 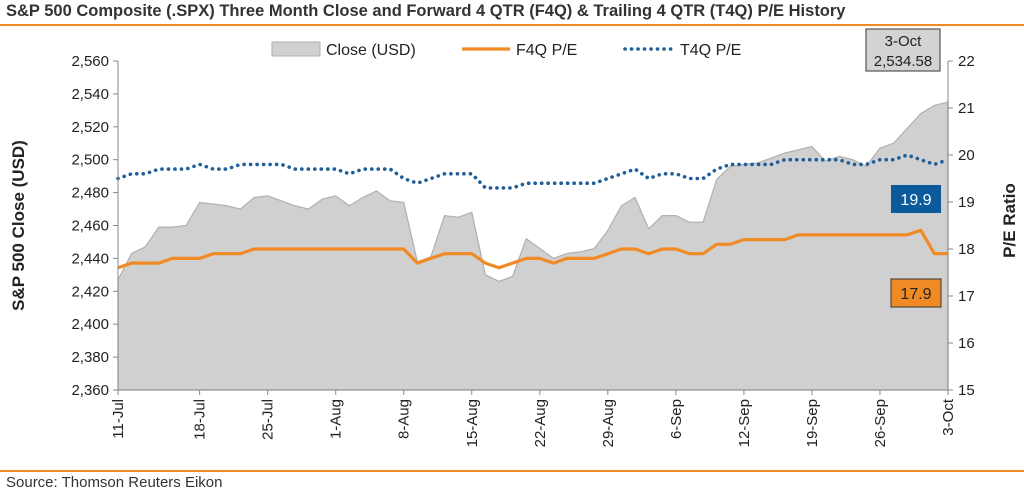 I want to click on series-f4q-line, so click(x=532, y=249).